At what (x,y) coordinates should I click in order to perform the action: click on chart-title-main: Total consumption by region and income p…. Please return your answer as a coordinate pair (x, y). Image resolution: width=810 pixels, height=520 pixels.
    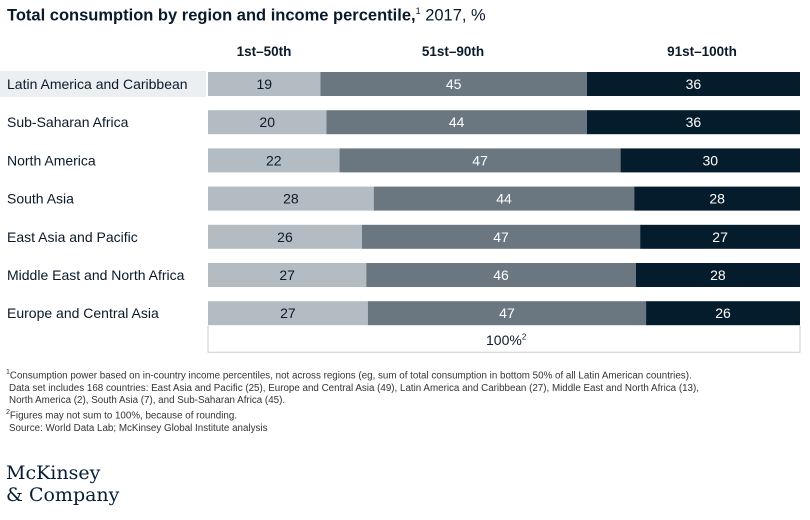
    Looking at the image, I should click on (211, 15).